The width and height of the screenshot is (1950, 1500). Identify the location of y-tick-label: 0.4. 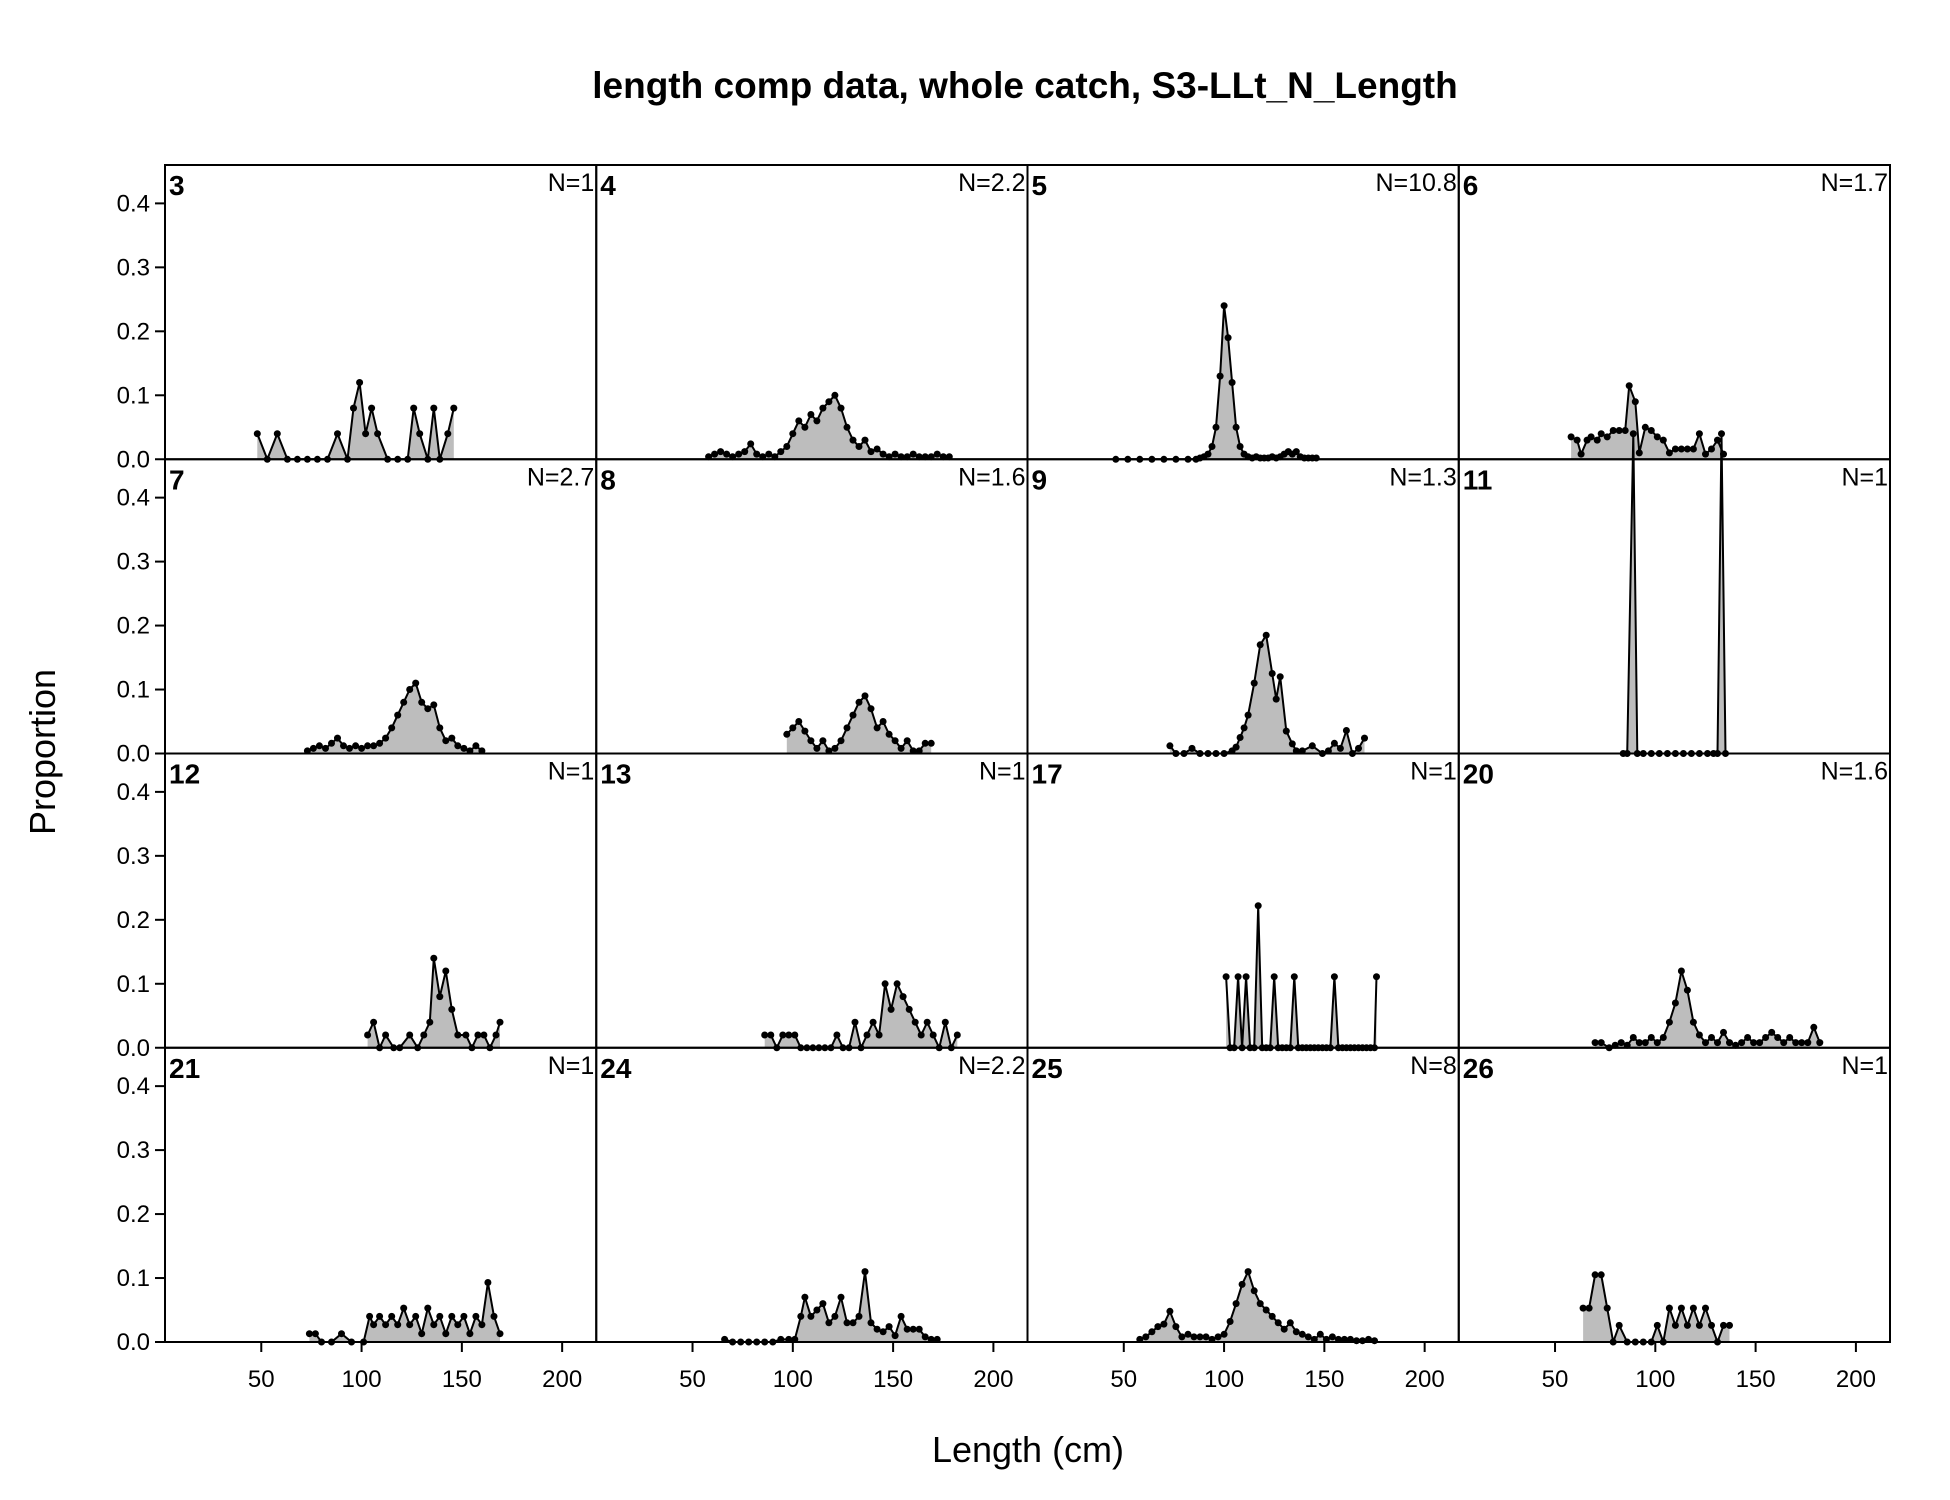
(133, 1086).